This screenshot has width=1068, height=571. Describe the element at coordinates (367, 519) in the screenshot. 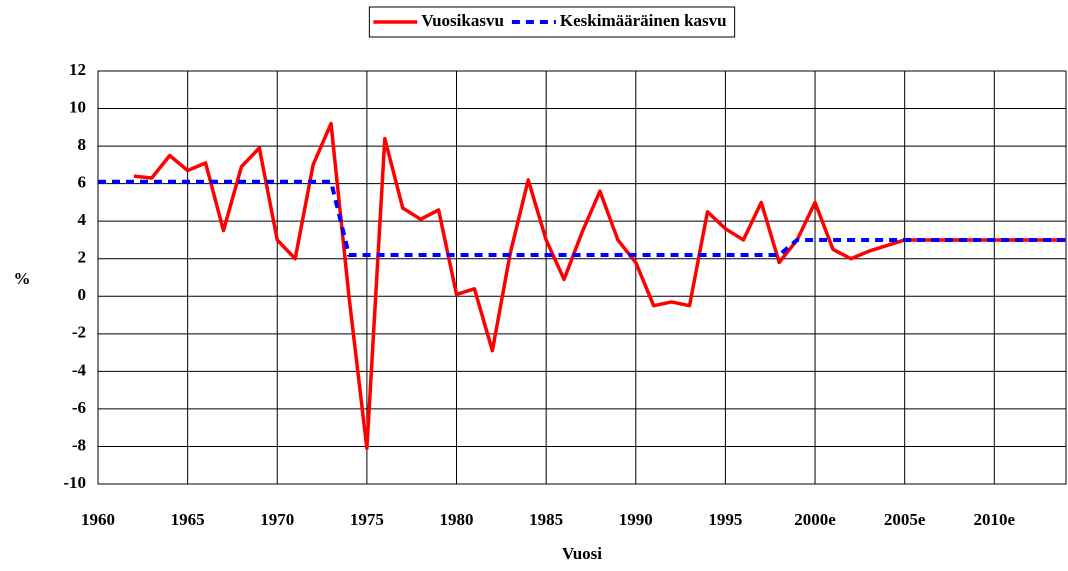

I see `x-tick-label: 1975` at that location.